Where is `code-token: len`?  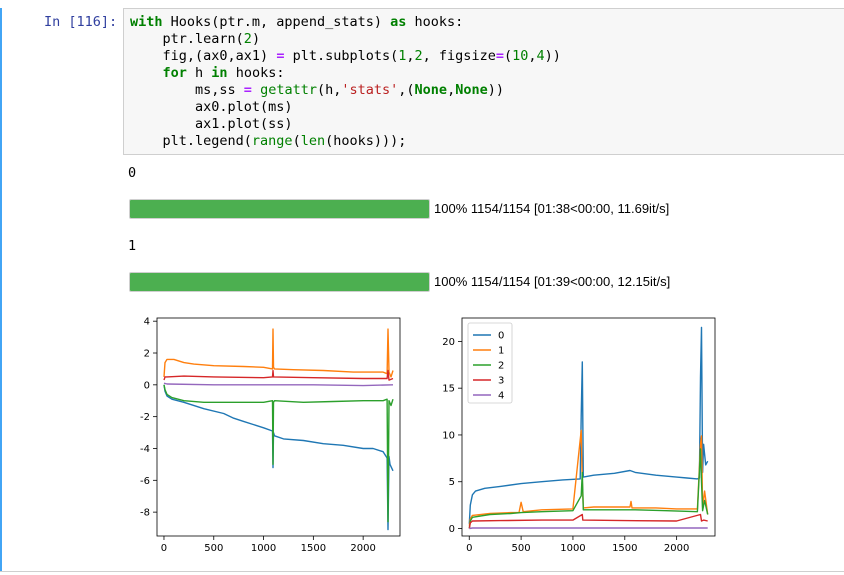 code-token: len is located at coordinates (313, 141).